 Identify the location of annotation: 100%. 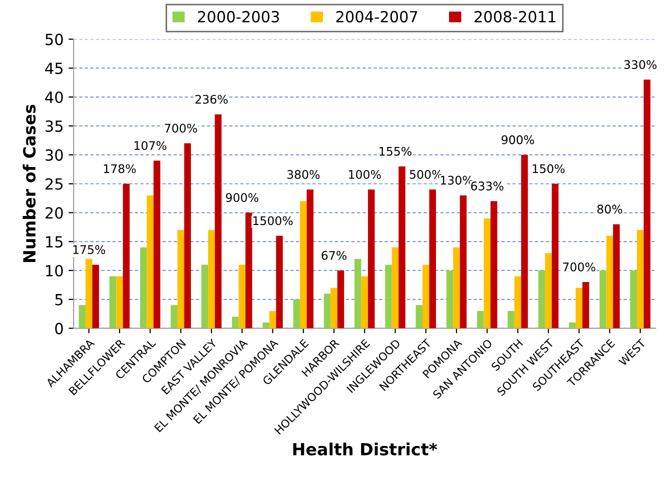
(365, 174).